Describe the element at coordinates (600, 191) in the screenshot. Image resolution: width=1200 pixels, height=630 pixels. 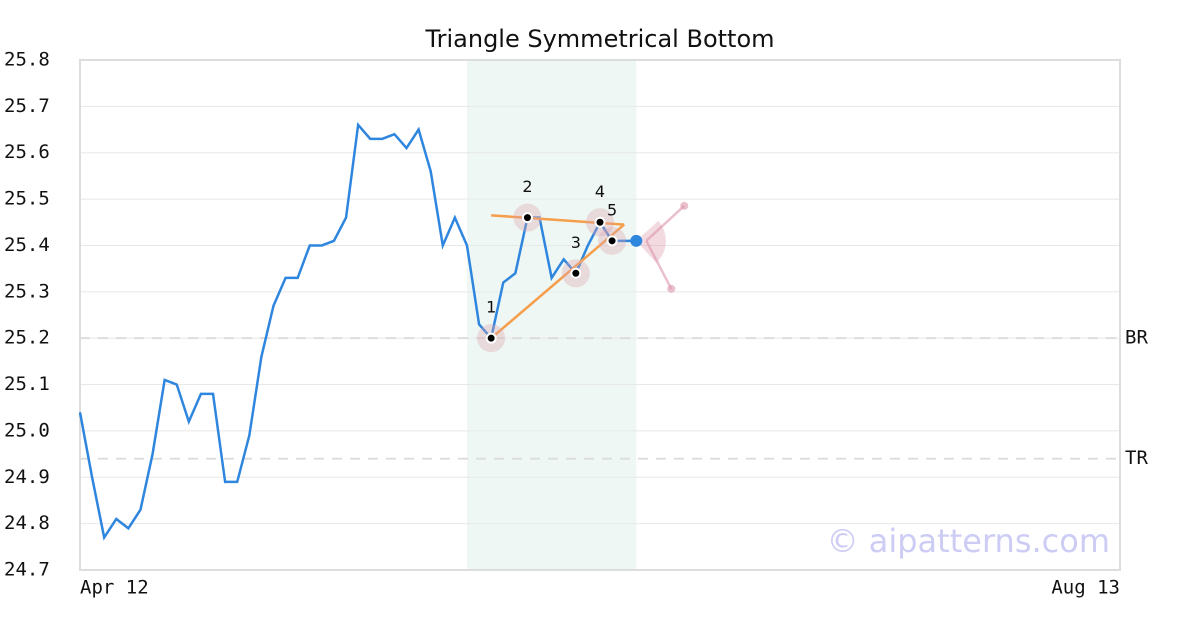
I see `pattern-label: 4` at that location.